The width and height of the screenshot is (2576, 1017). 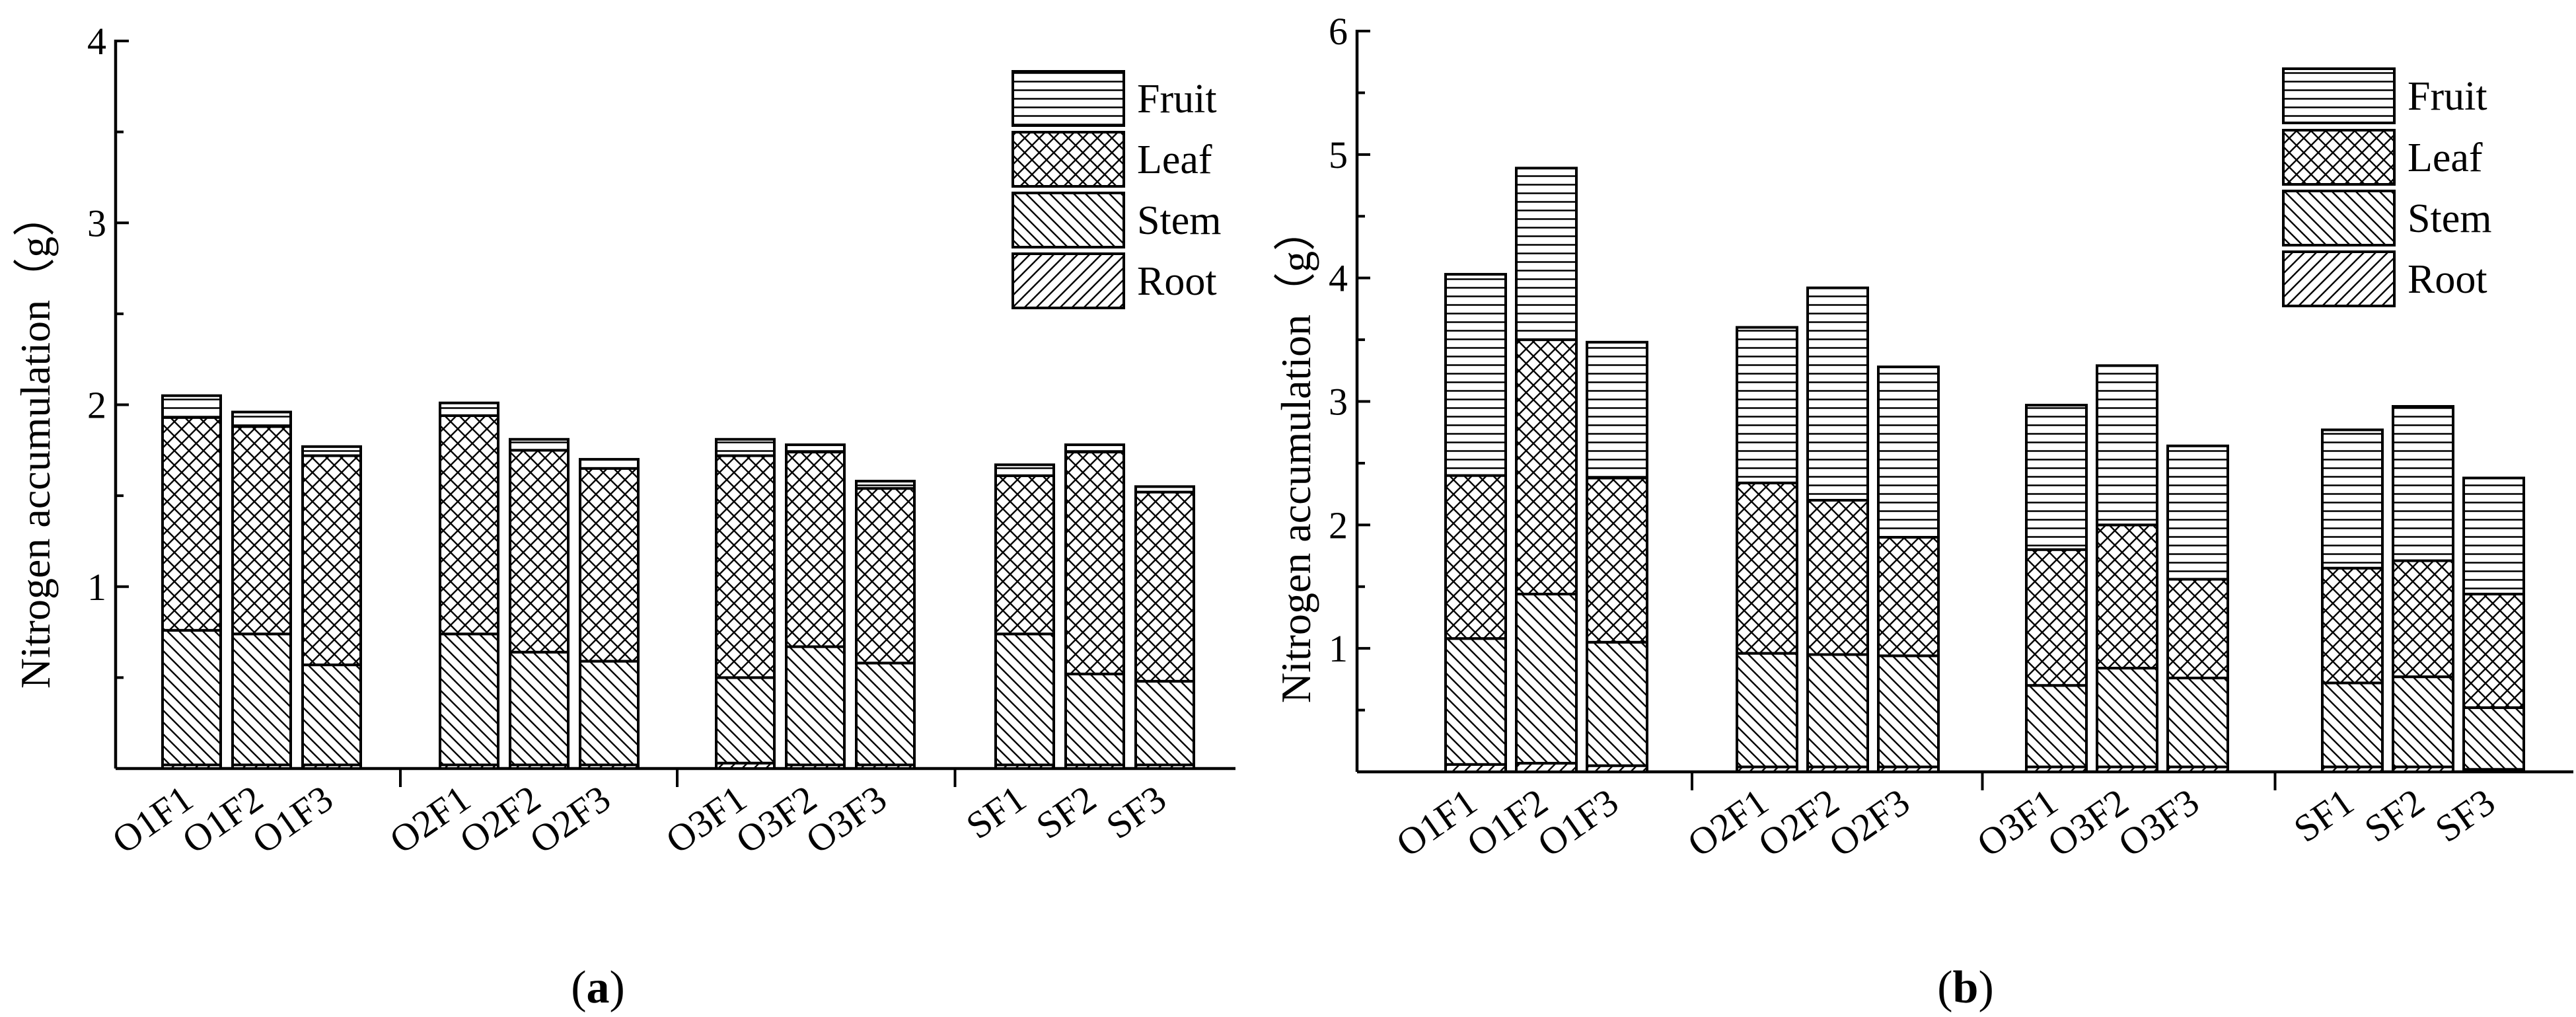 I want to click on y-tick-label-b-1: 1, so click(x=1338, y=648).